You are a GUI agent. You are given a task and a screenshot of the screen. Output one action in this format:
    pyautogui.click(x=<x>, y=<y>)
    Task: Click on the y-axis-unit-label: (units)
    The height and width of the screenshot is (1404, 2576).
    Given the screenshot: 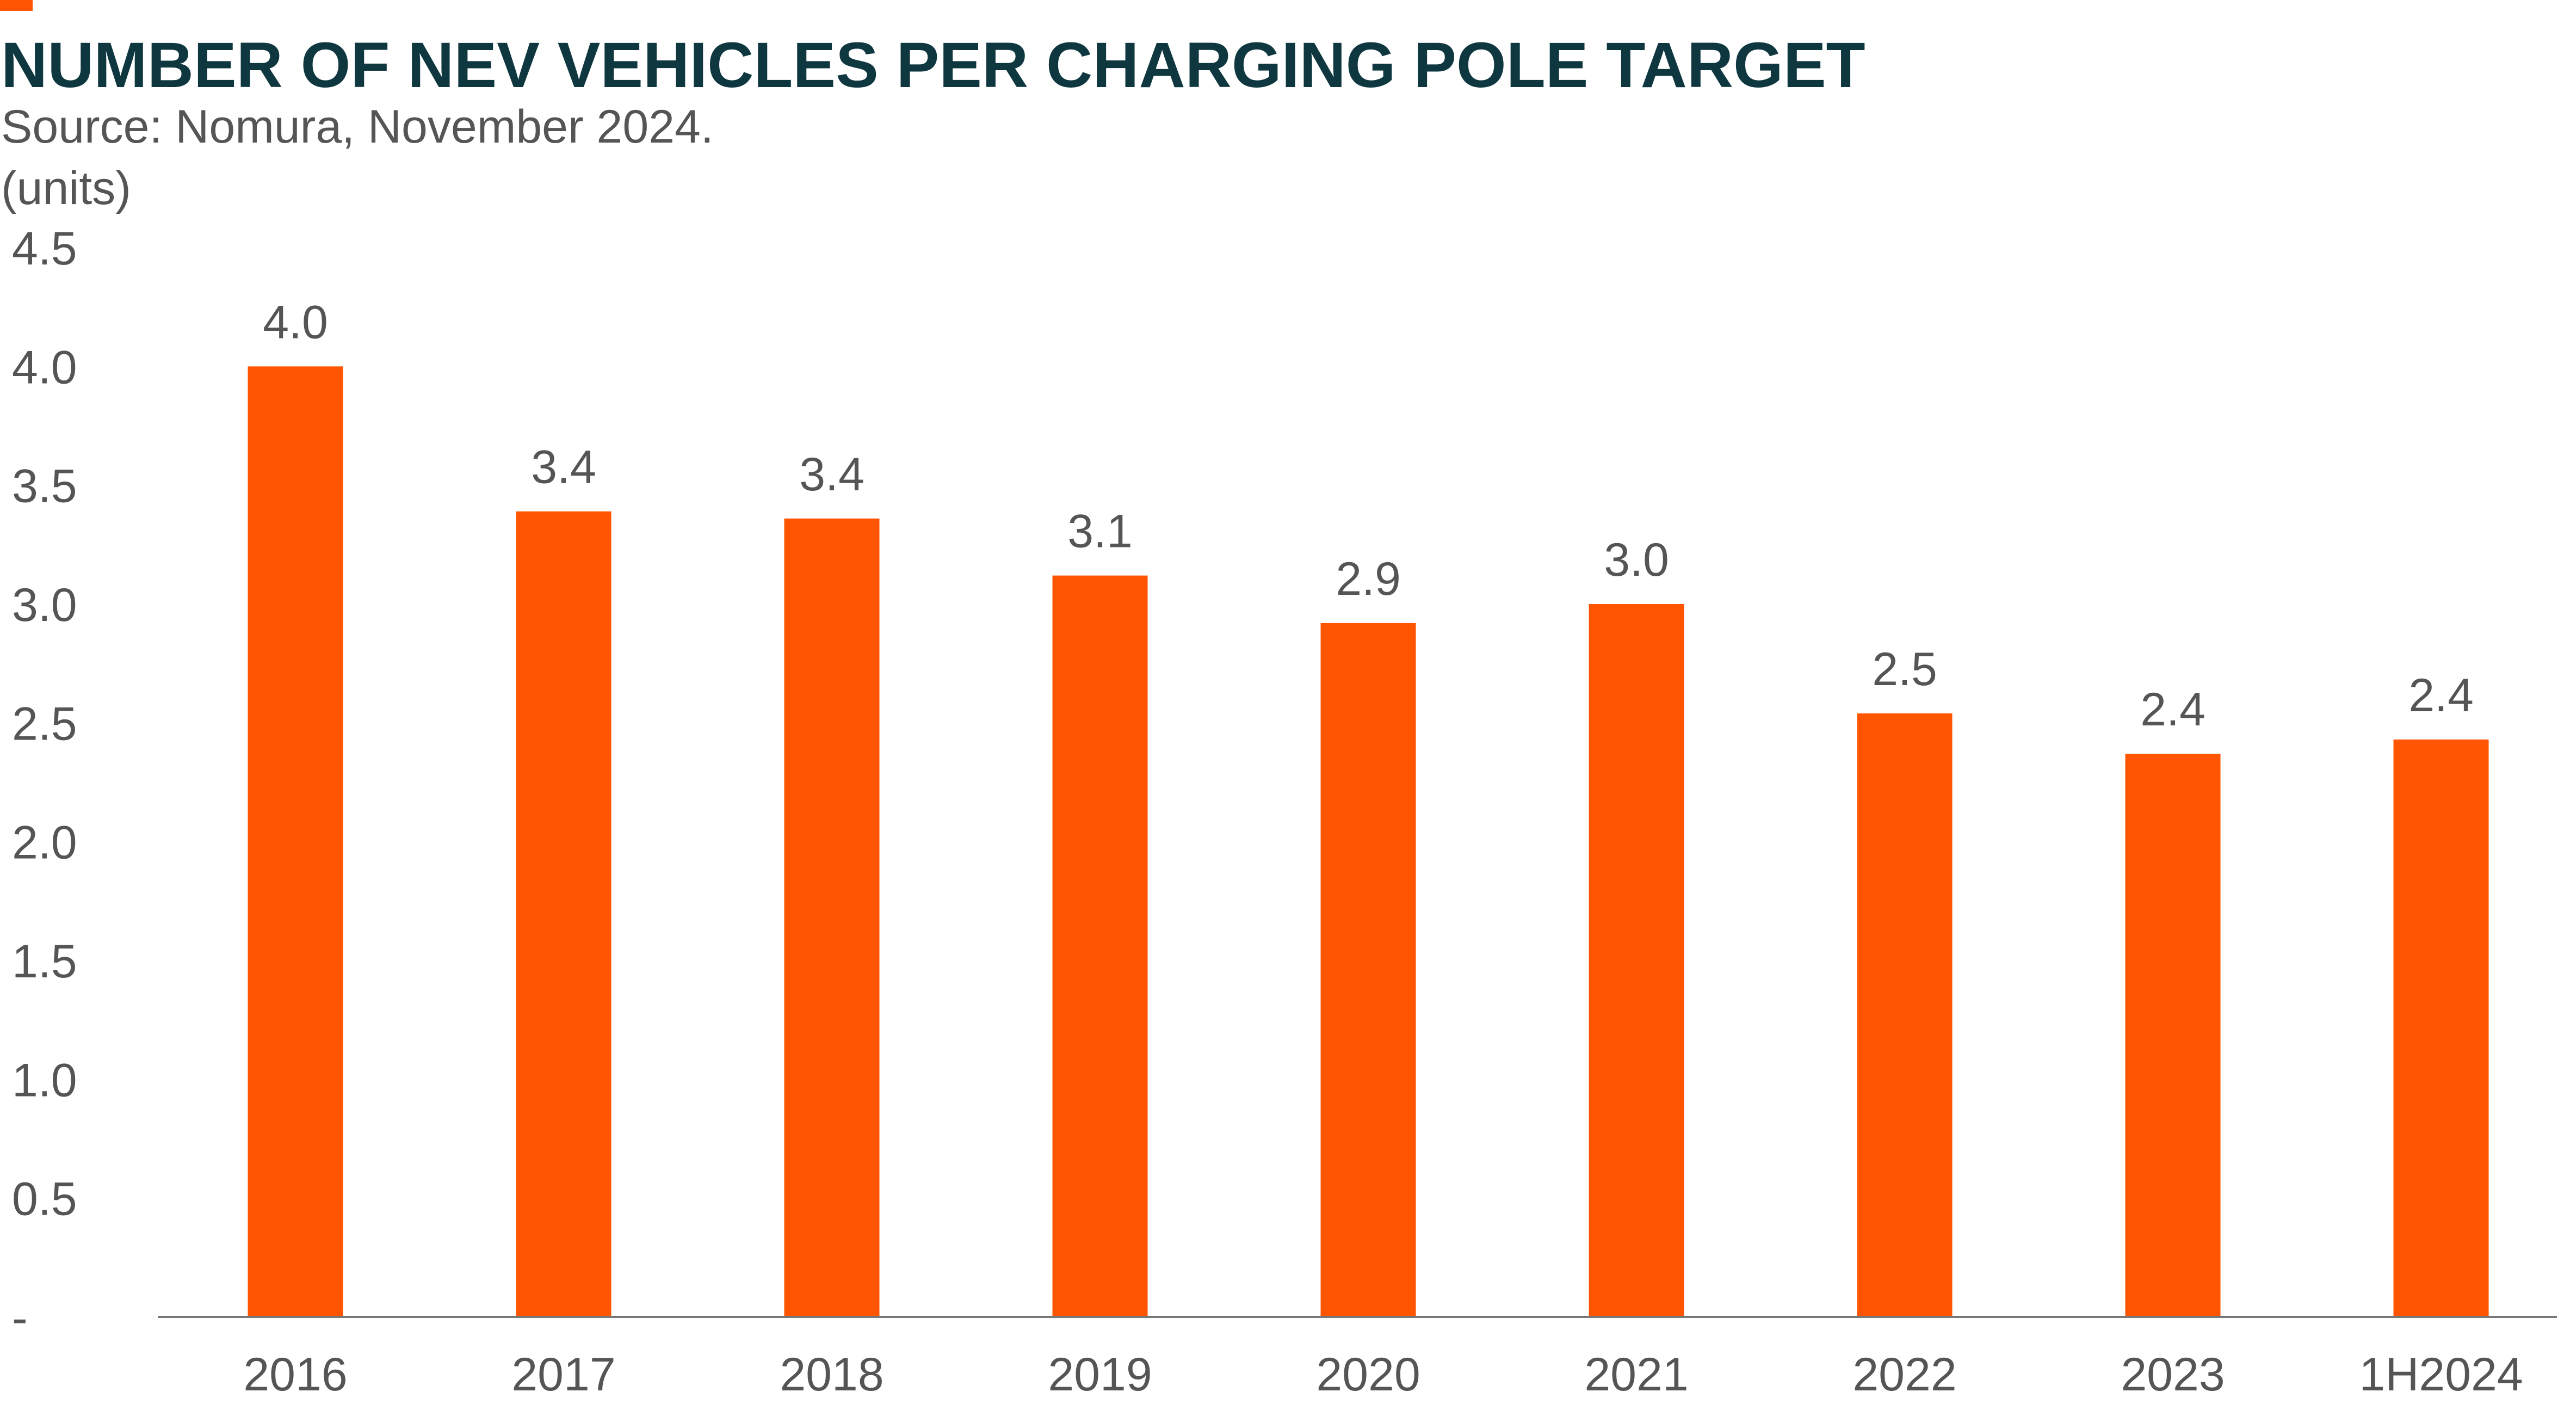 What is the action you would take?
    pyautogui.click(x=66, y=188)
    